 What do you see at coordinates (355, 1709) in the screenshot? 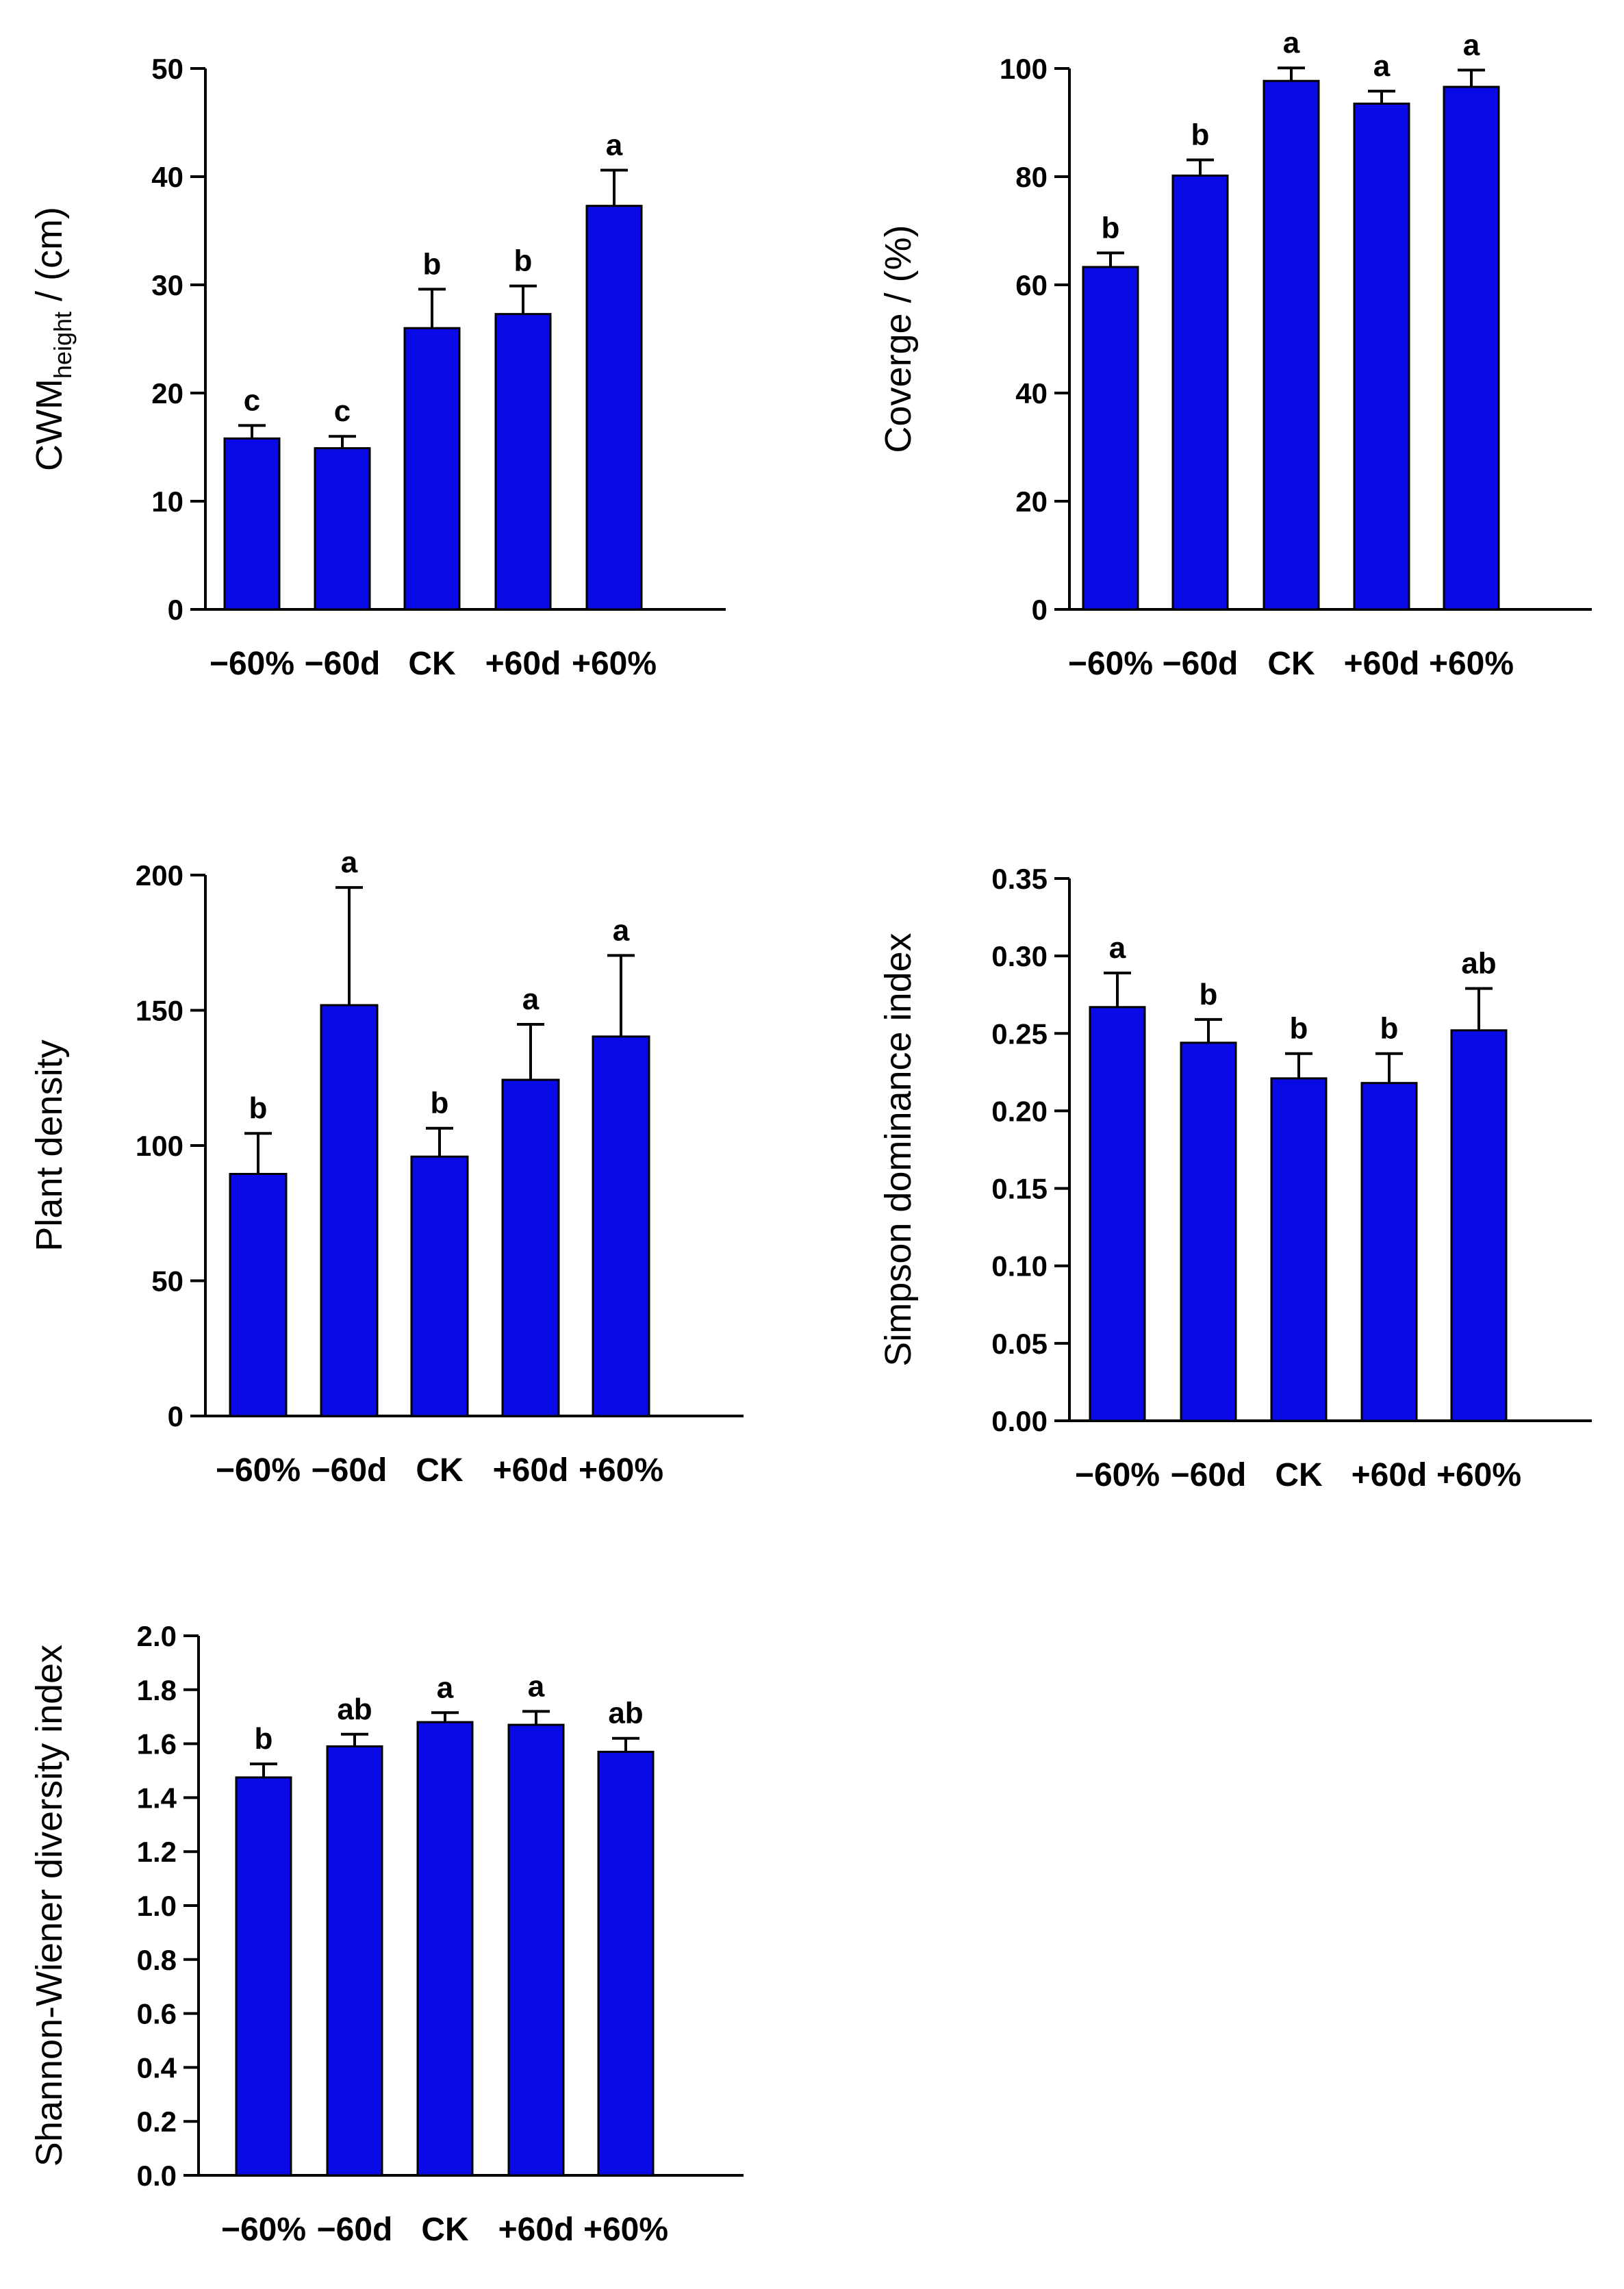
I see `significance-letter-2: ab` at bounding box center [355, 1709].